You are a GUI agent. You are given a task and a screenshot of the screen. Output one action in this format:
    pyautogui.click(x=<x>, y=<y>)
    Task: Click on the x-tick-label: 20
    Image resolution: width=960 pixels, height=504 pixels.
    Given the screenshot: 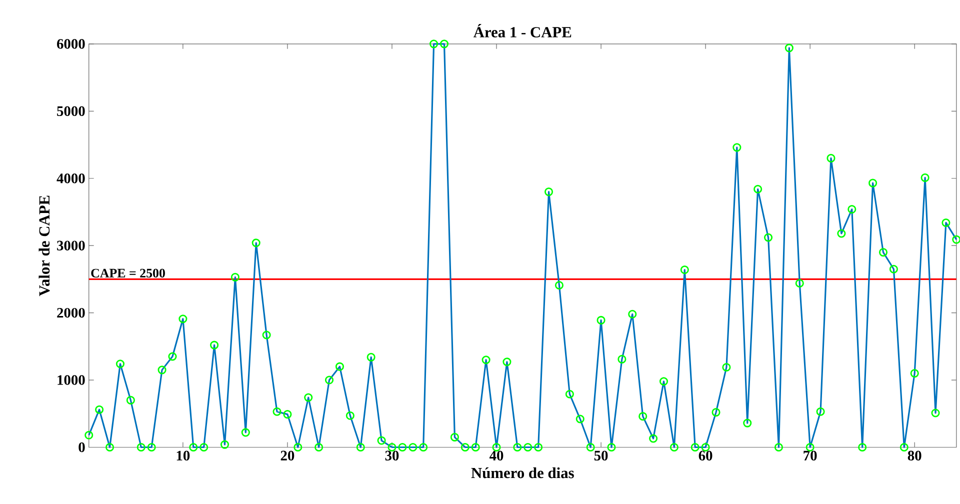 What is the action you would take?
    pyautogui.click(x=287, y=455)
    